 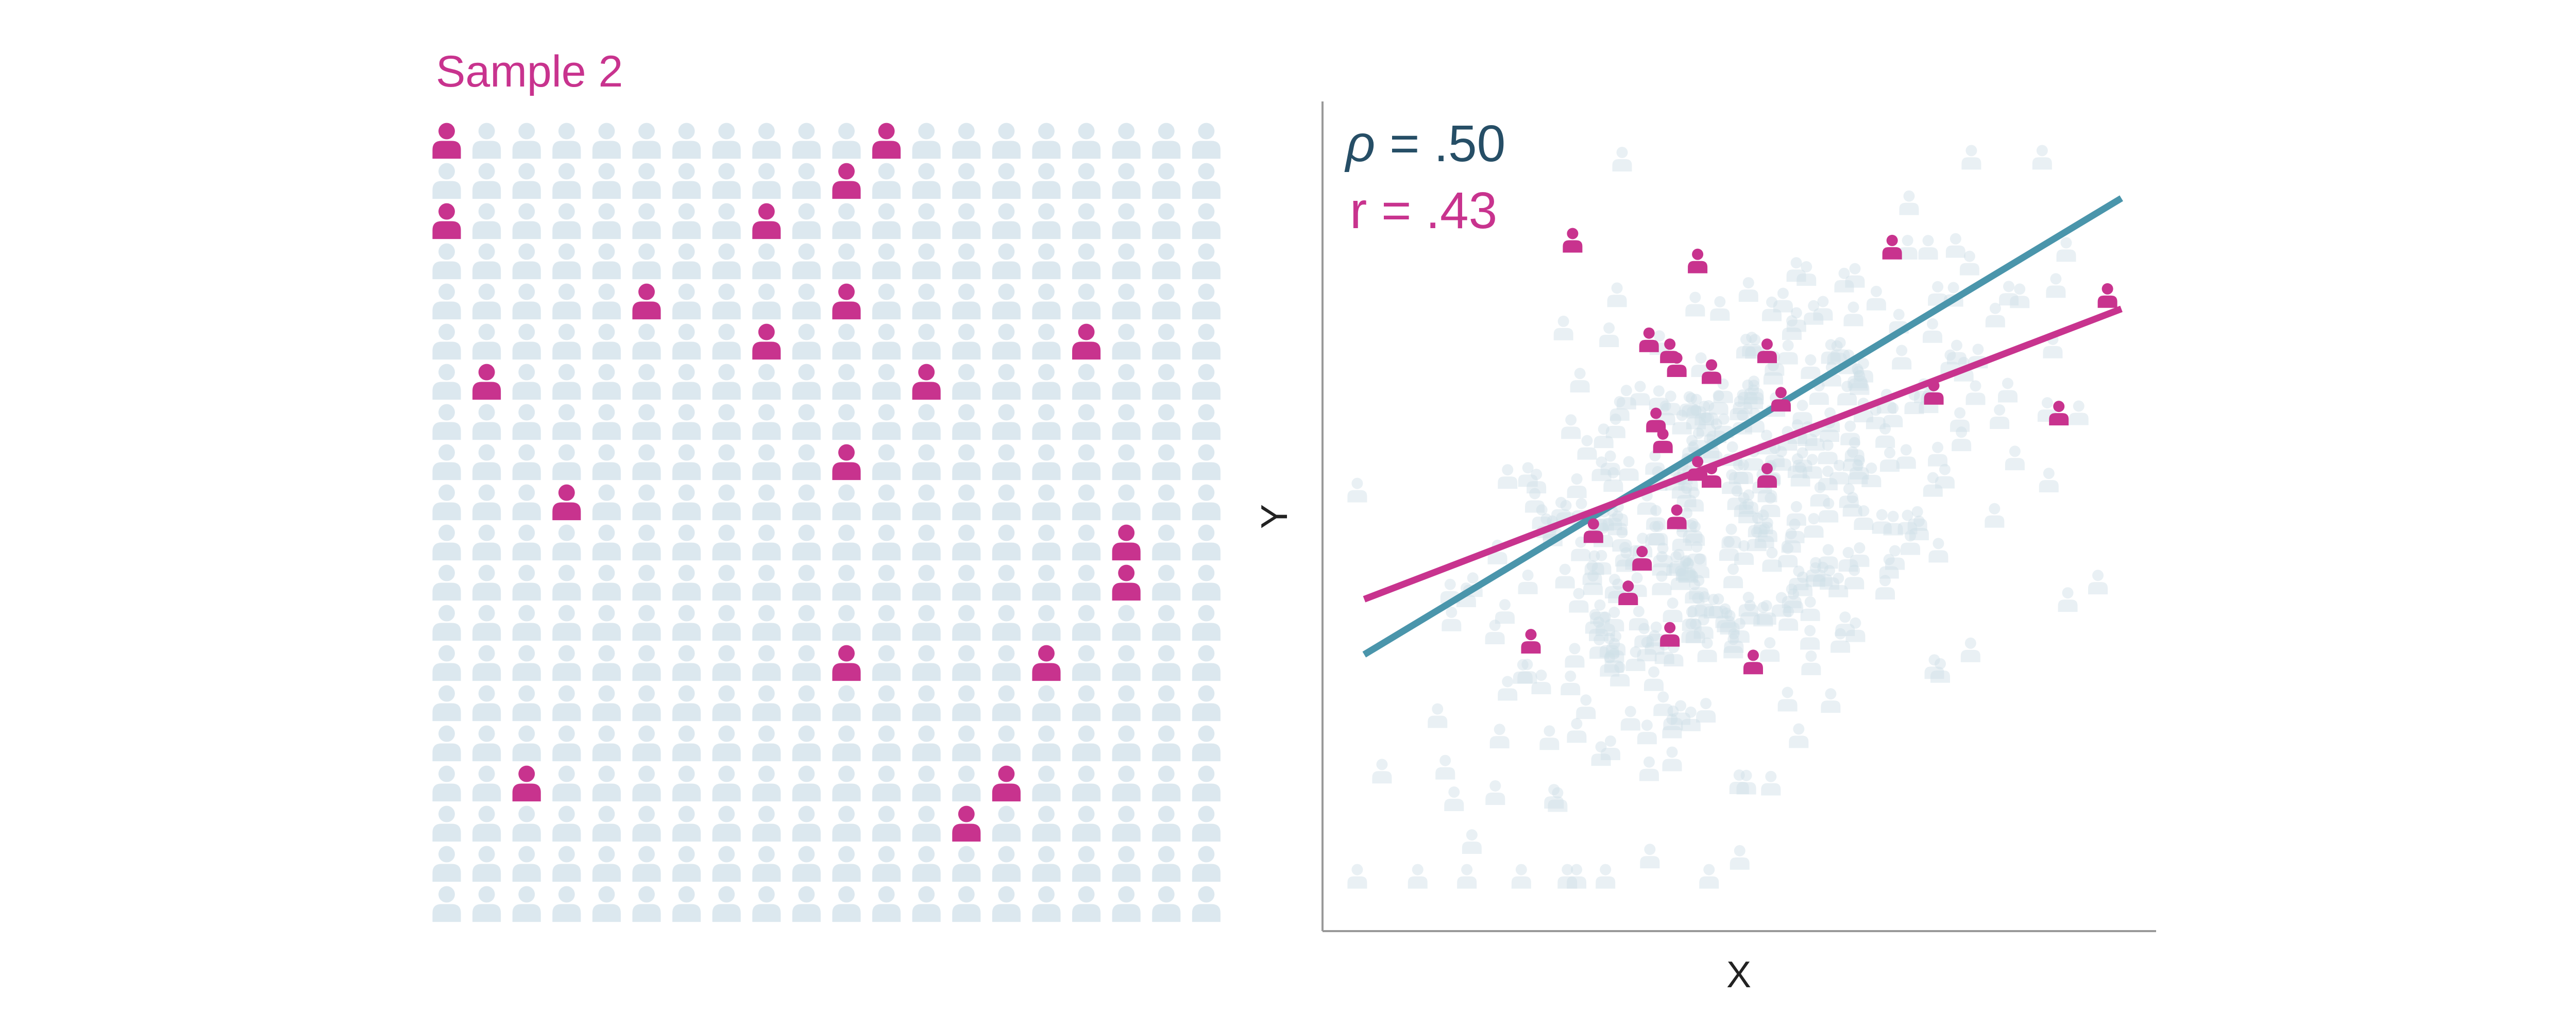 I want to click on rho-value: = .50, so click(x=1440, y=144).